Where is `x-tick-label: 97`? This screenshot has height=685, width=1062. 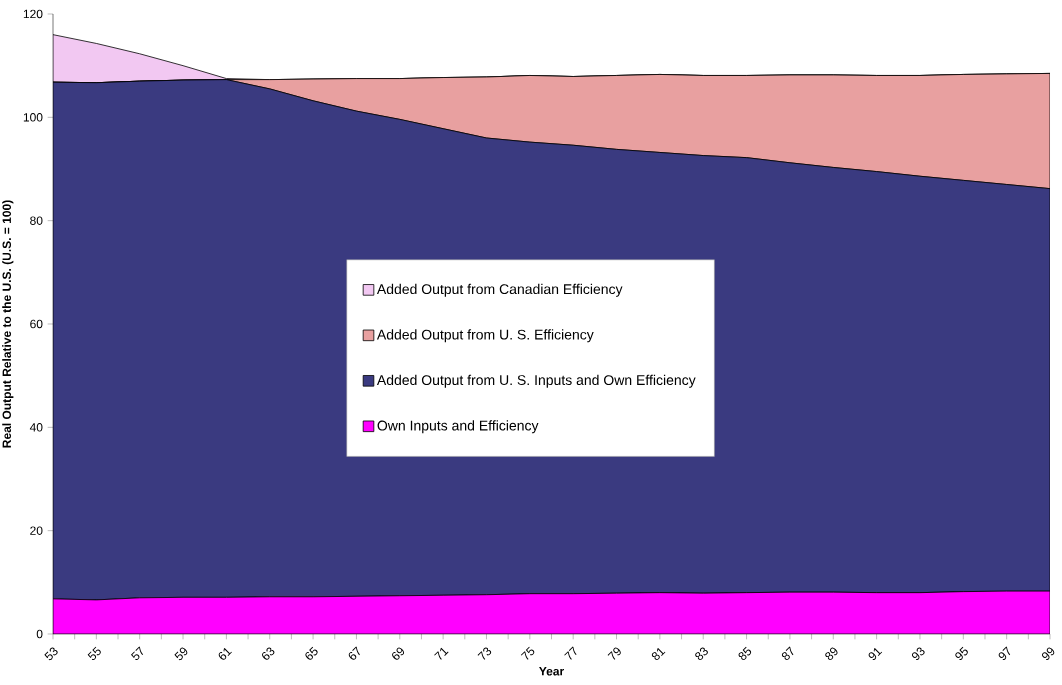
x-tick-label: 97 is located at coordinates (1004, 653).